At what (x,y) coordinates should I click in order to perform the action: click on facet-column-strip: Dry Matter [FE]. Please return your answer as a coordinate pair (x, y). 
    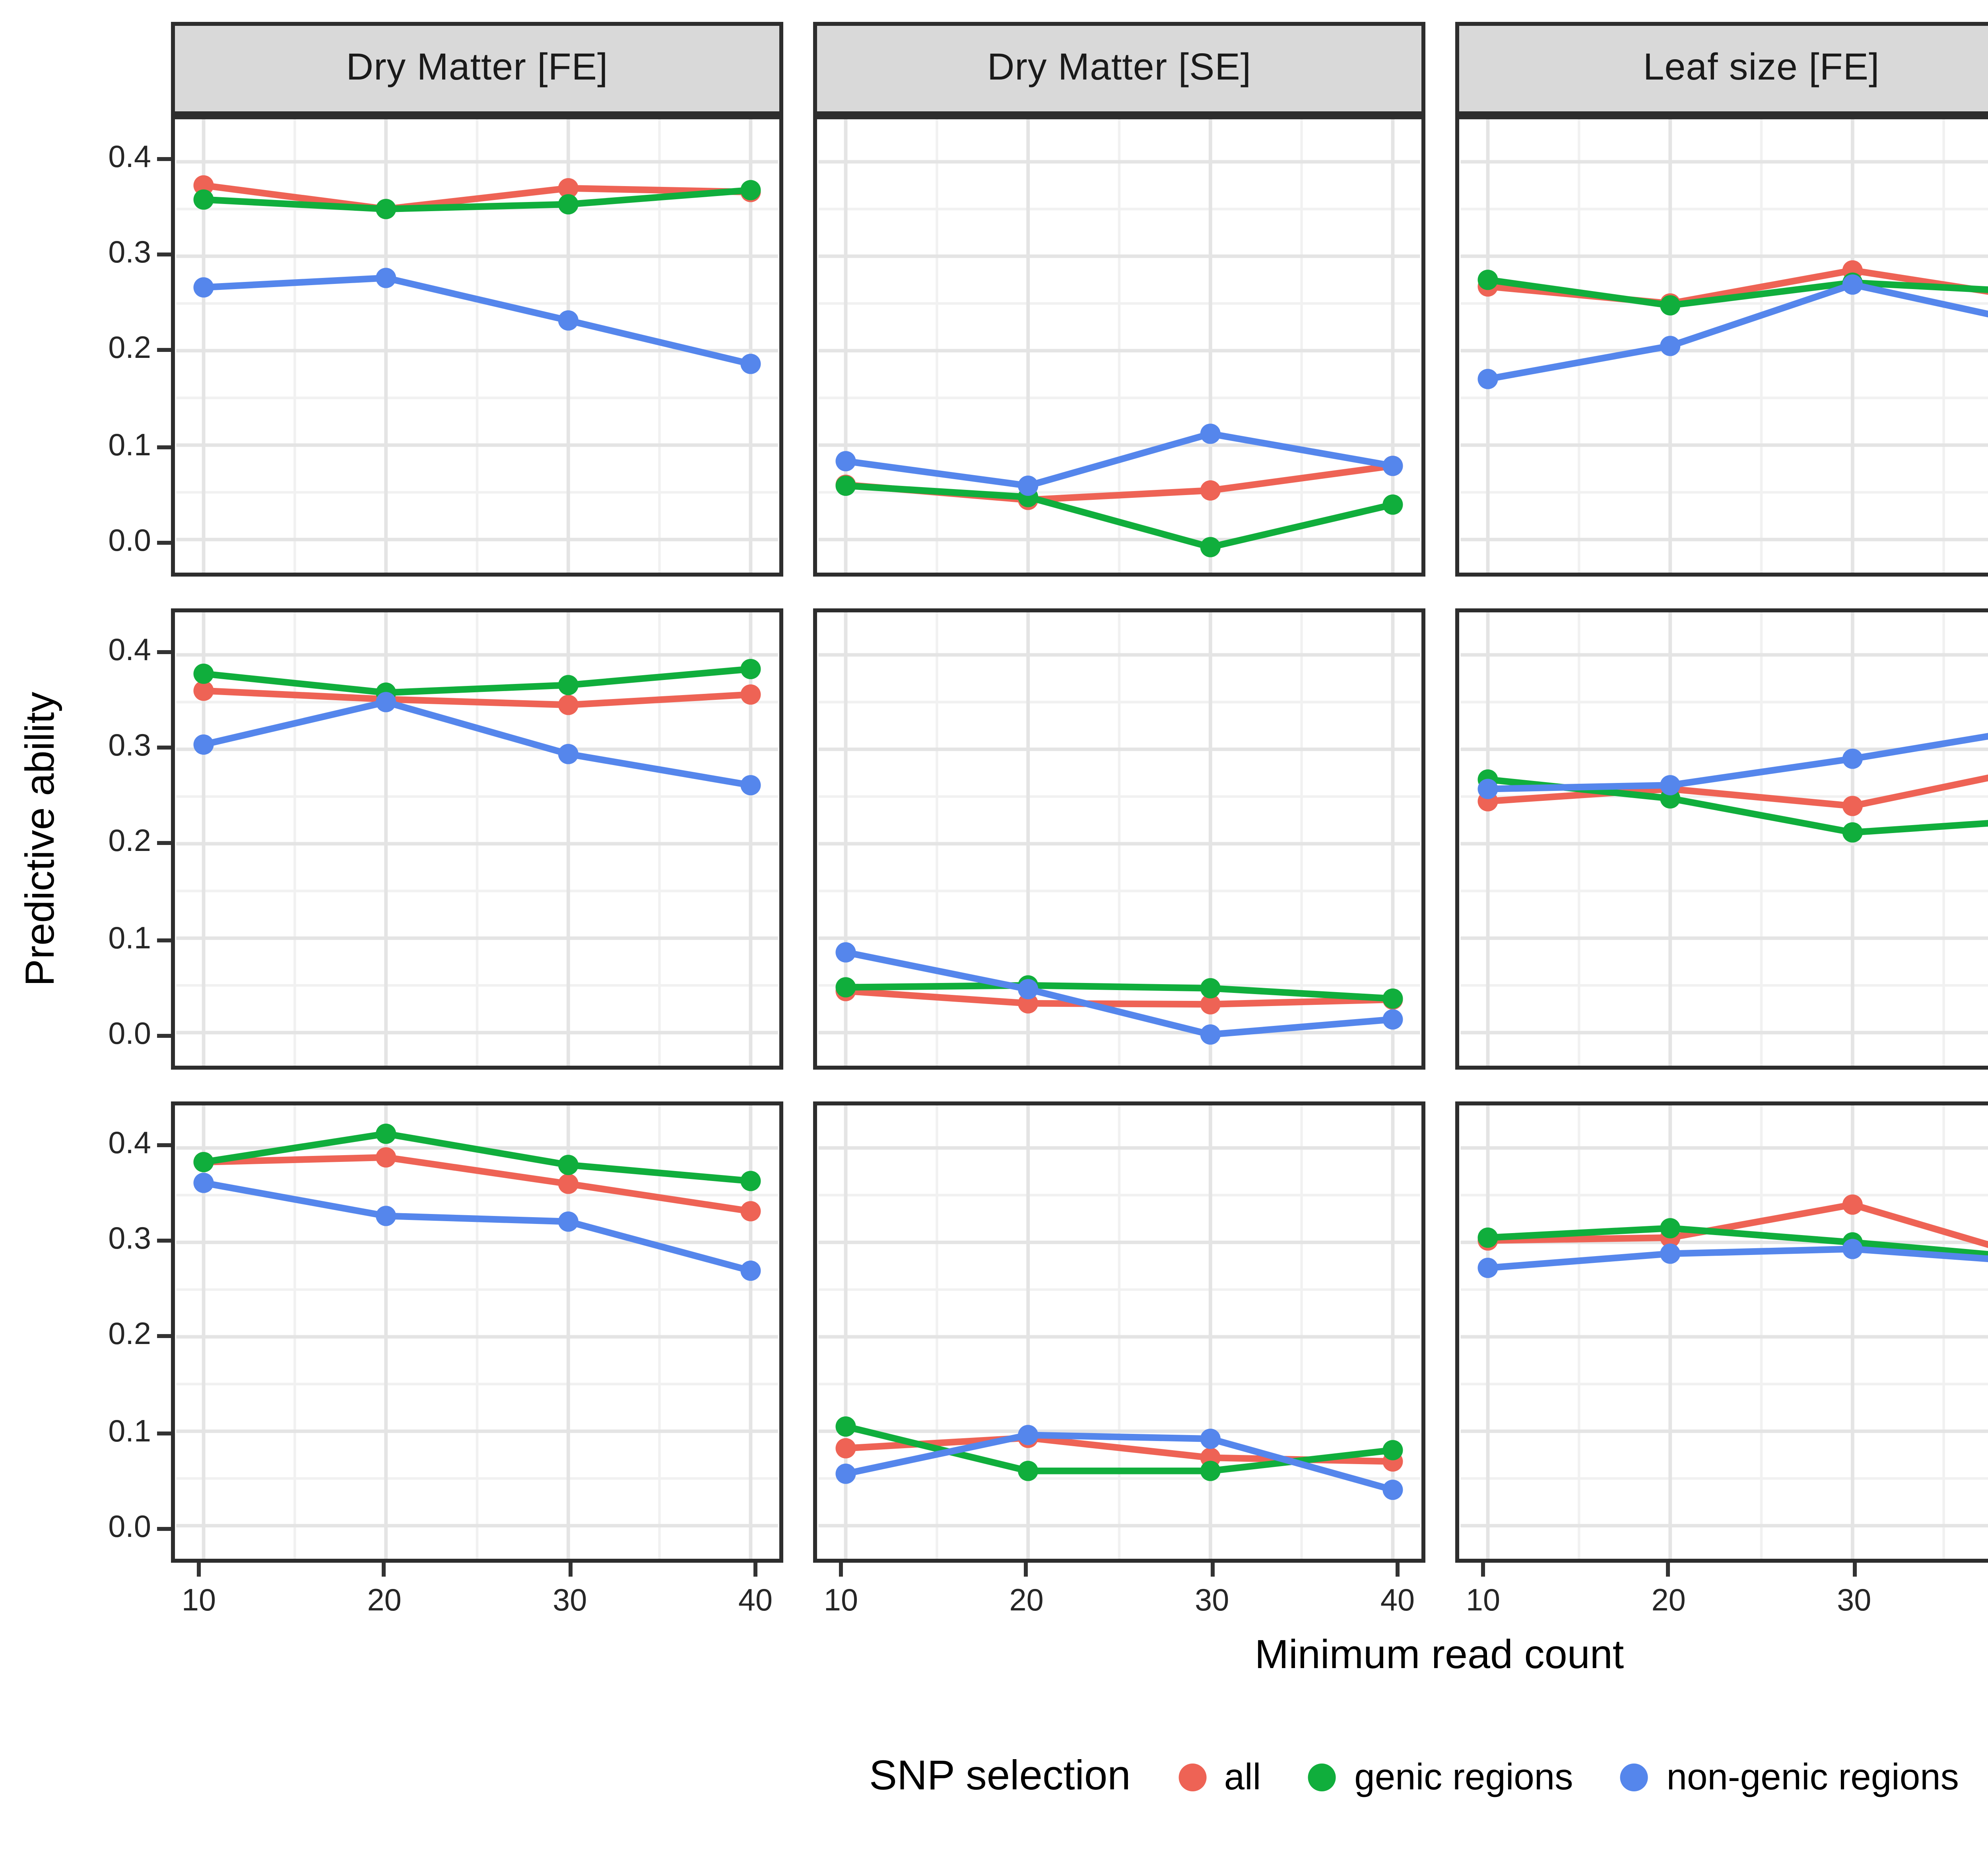
    Looking at the image, I should click on (477, 68).